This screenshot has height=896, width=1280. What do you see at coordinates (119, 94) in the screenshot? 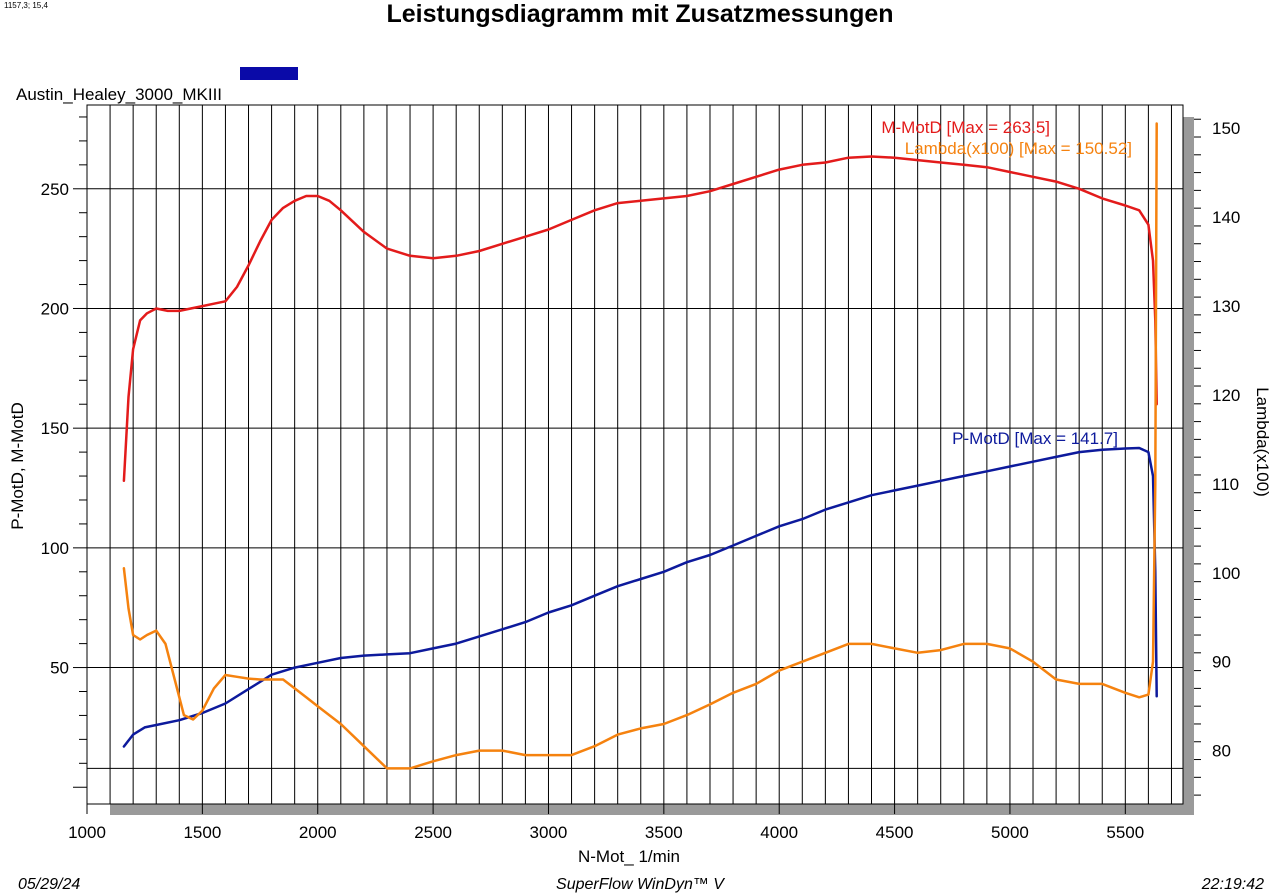
I see `vehicle-name: Austin_Healey_3000_MKIII` at bounding box center [119, 94].